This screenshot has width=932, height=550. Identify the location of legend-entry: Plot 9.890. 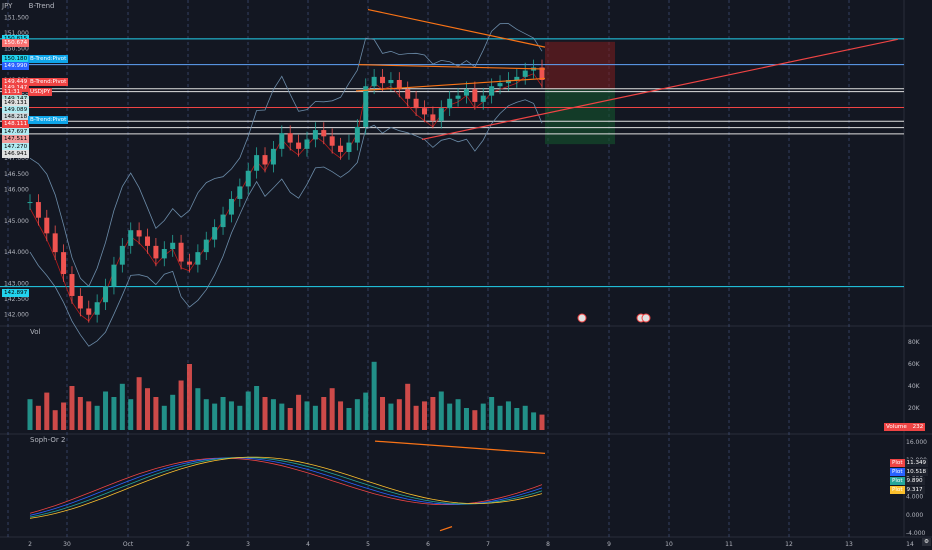
(907, 481).